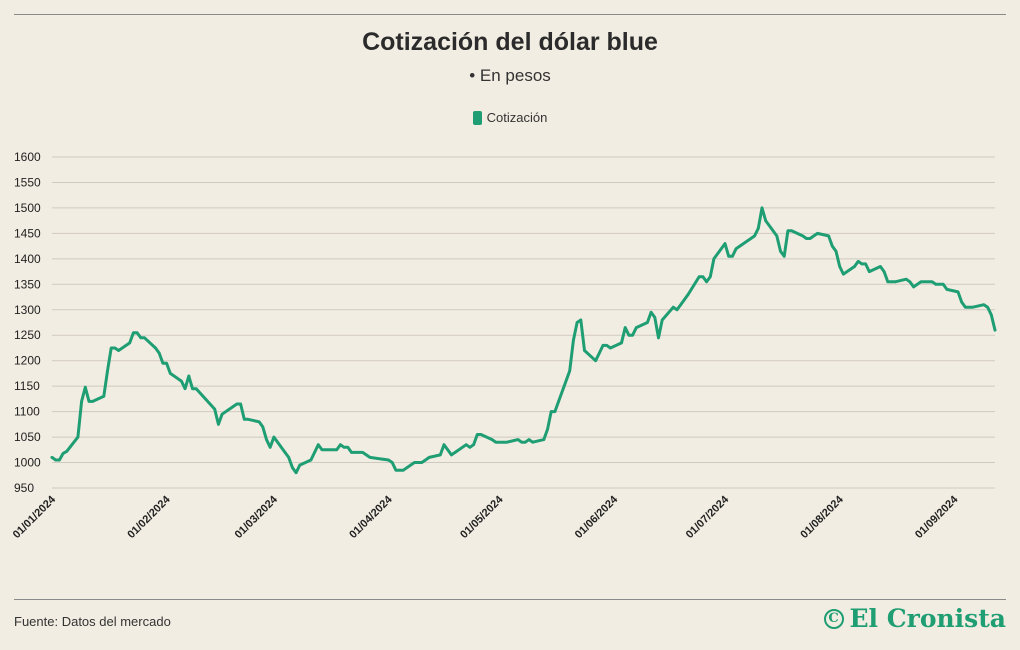 The image size is (1020, 650). What do you see at coordinates (510, 14) in the screenshot?
I see `top-divider` at bounding box center [510, 14].